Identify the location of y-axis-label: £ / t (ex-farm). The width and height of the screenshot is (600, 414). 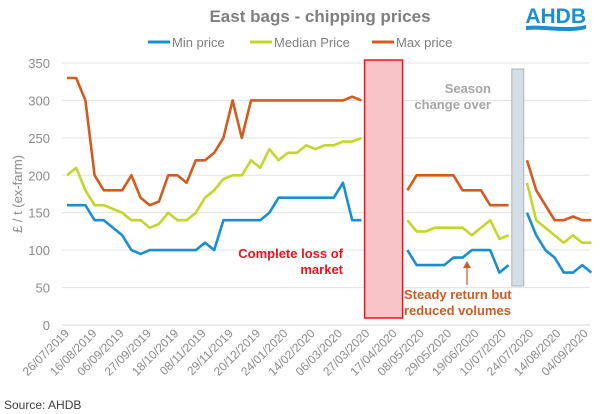
(17, 194).